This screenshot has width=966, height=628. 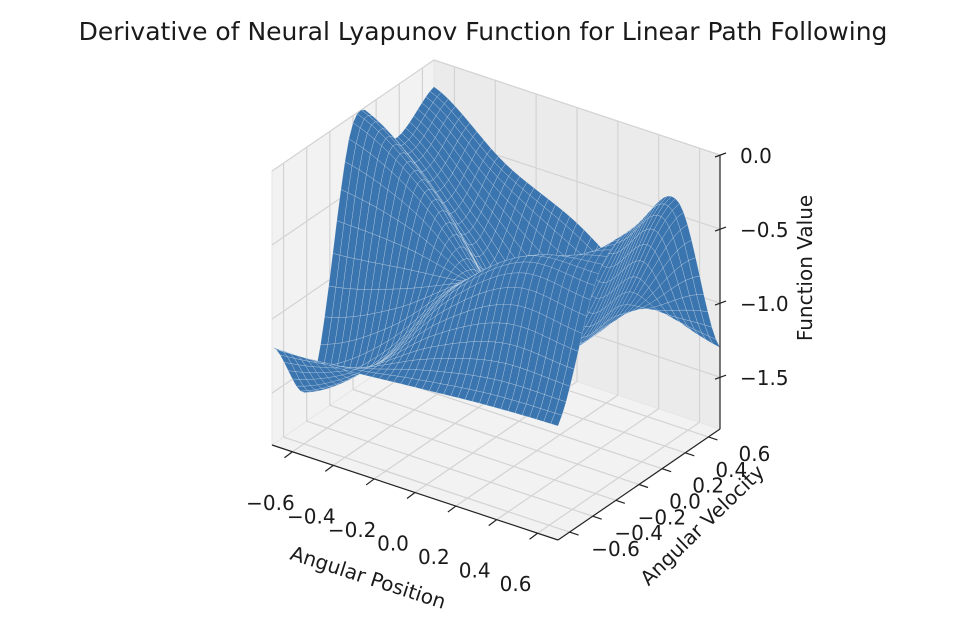 What do you see at coordinates (764, 304) in the screenshot?
I see `z-tick-label: −1.0` at bounding box center [764, 304].